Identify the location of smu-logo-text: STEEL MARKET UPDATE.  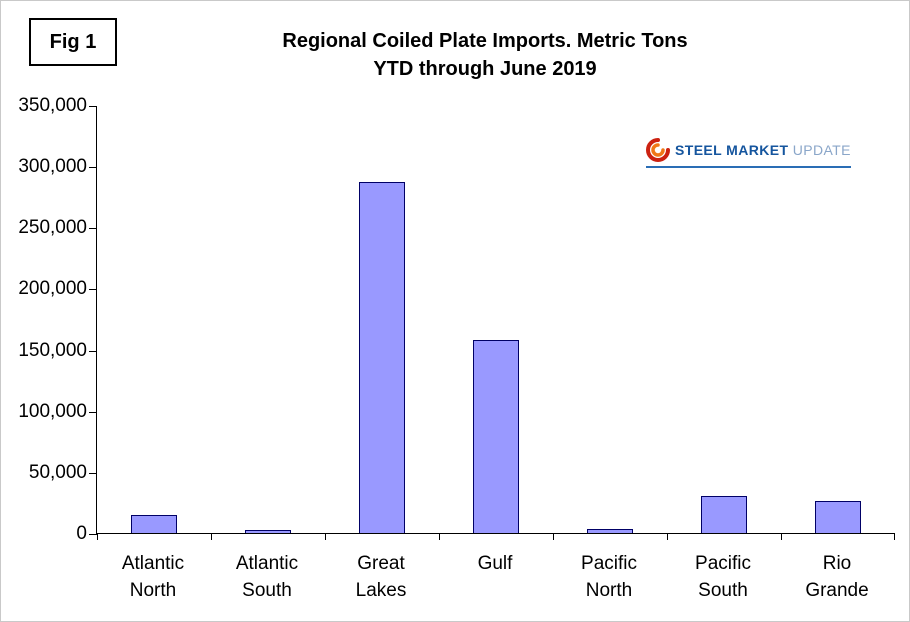
(763, 150).